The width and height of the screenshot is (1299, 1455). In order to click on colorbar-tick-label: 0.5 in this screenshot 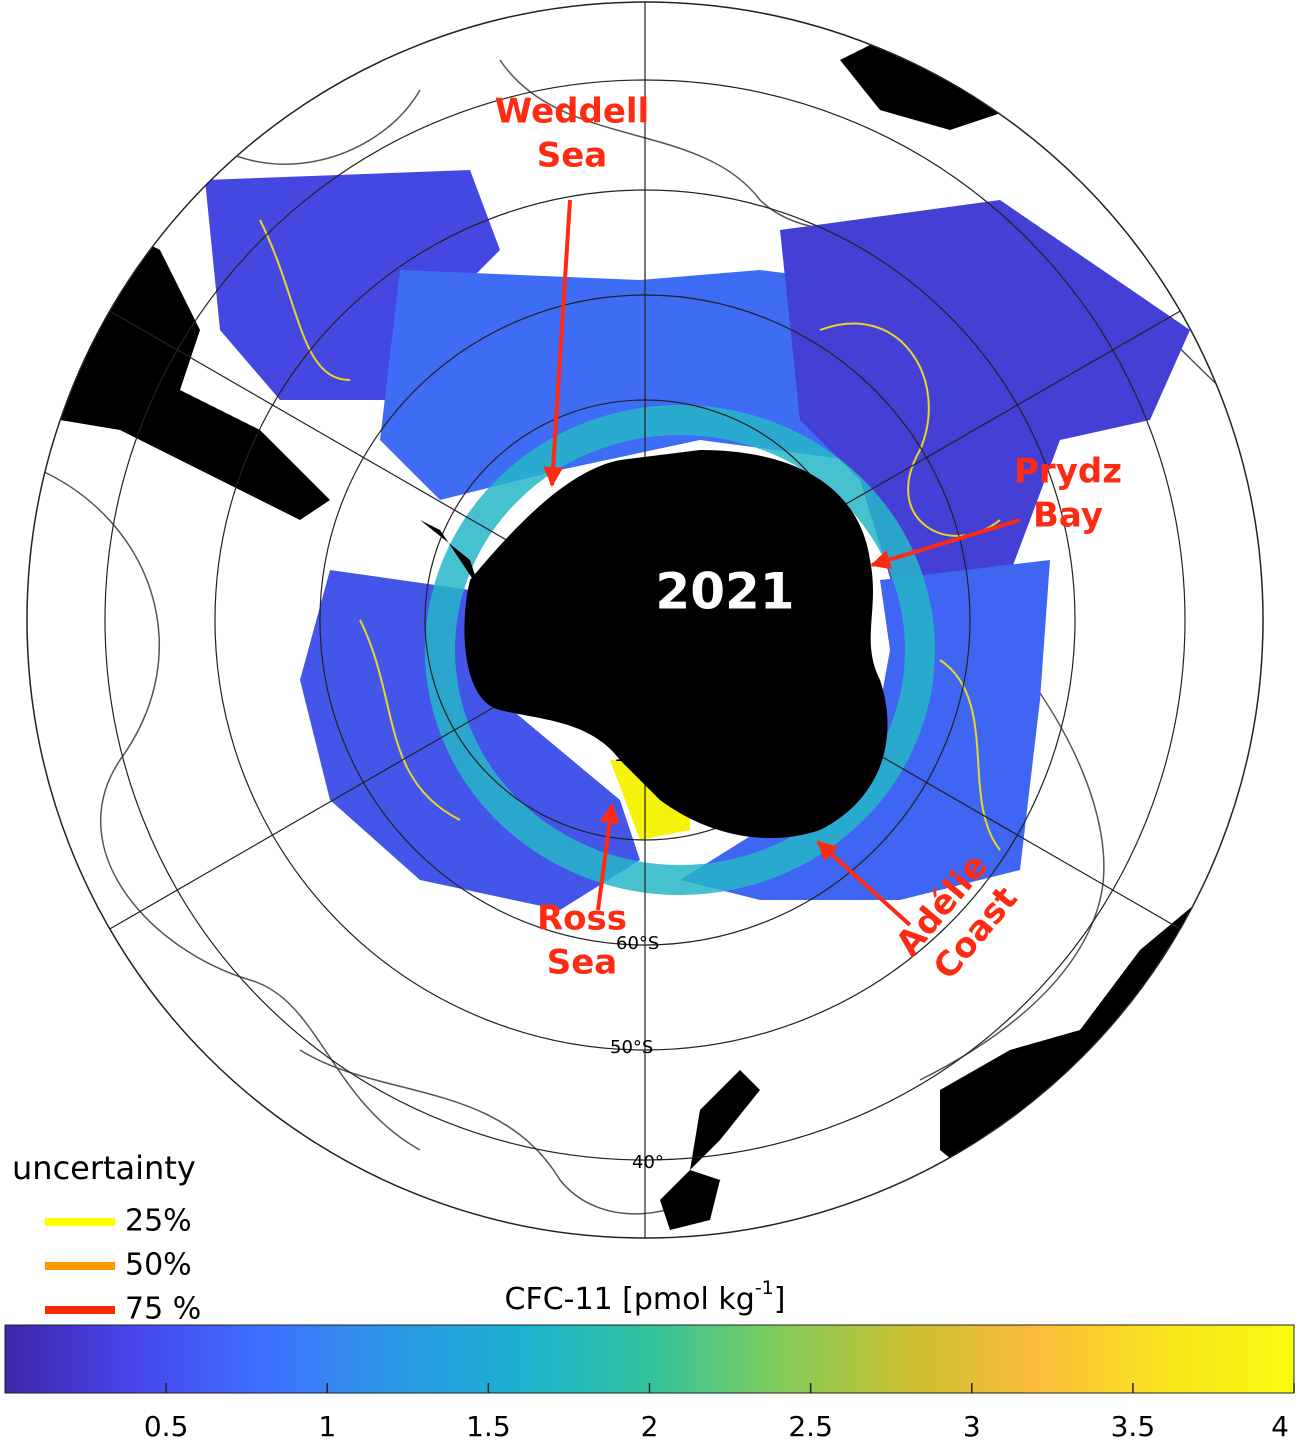, I will do `click(166, 1426)`.